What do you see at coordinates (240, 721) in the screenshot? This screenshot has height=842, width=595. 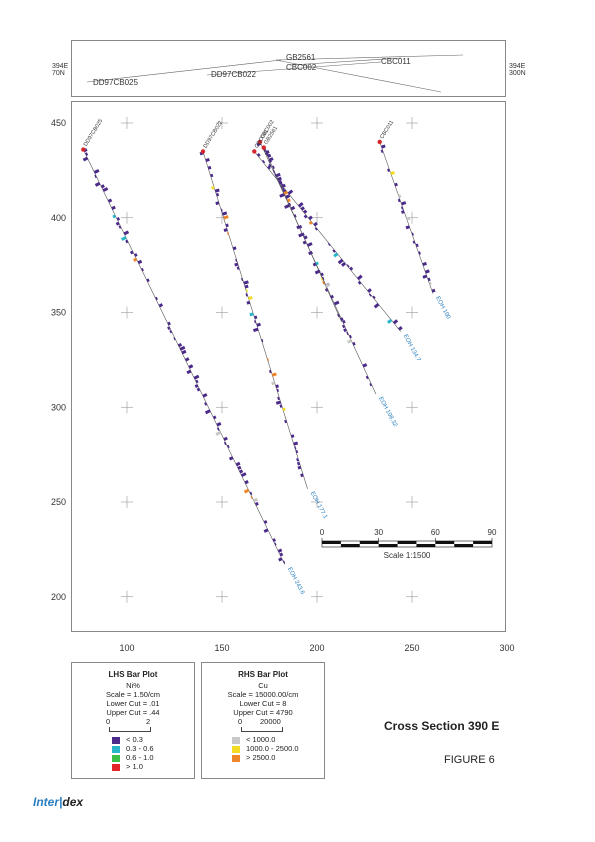 I see `rhs-axis-min: 0` at bounding box center [240, 721].